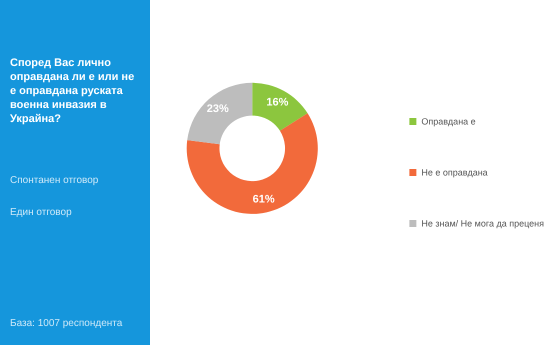  Describe the element at coordinates (55, 180) in the screenshot. I see `text: Спонтанен отговор` at that location.